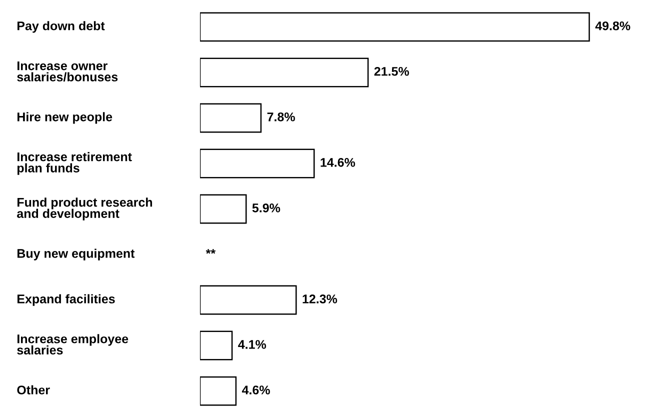 This screenshot has width=647, height=418. I want to click on y-tick-label: Increase owner salaries/bonuses, so click(67, 71).